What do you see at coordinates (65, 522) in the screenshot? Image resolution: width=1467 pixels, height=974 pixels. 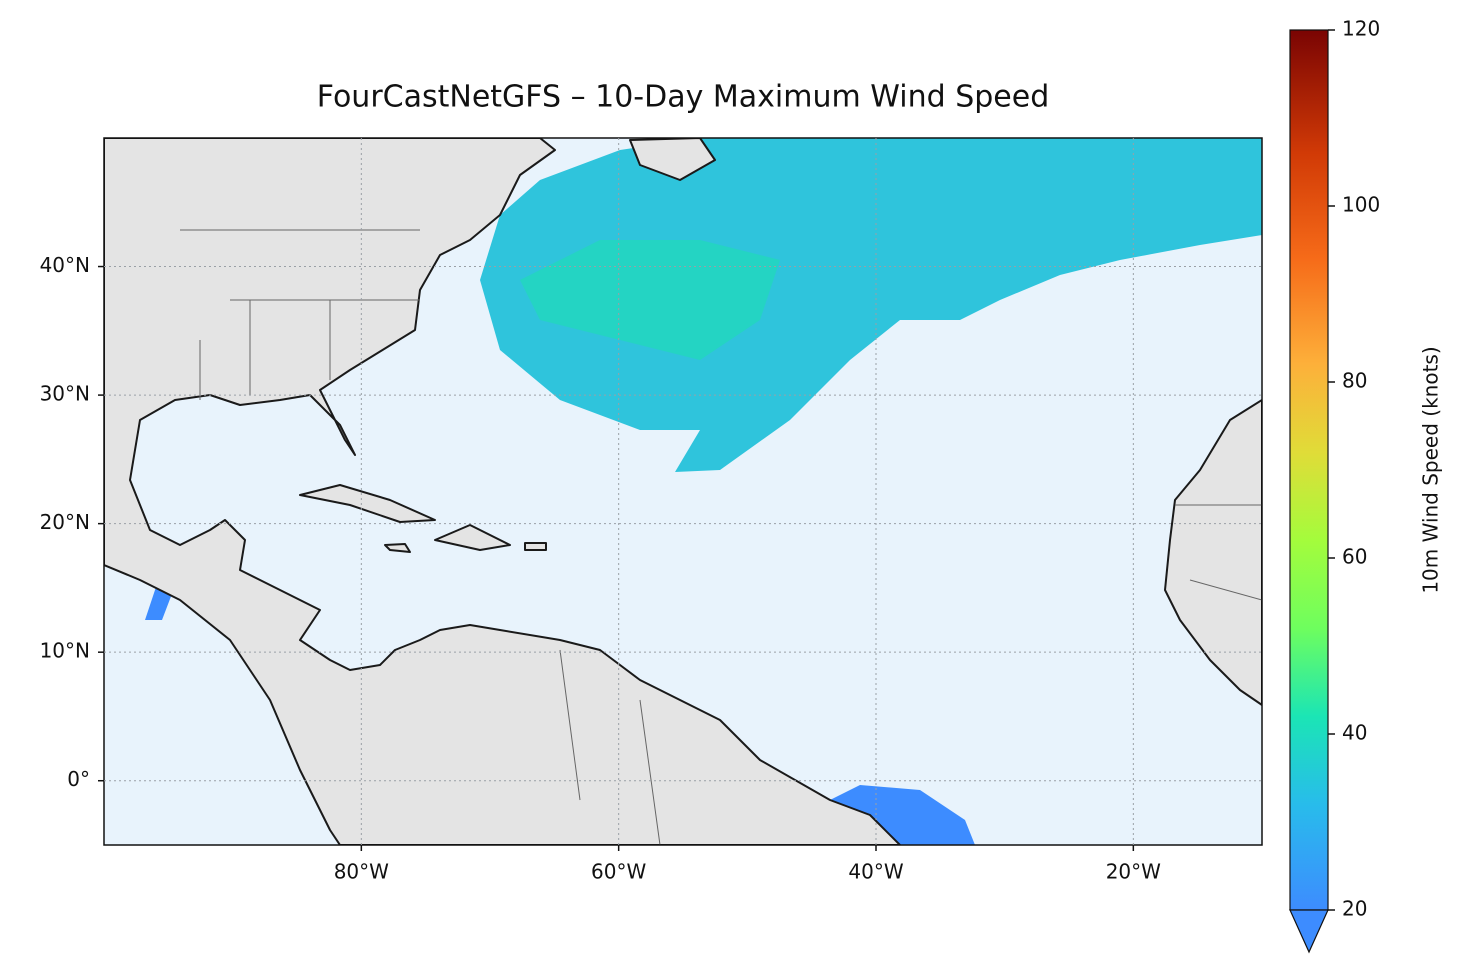 I see `y-tick-label: 20°N` at bounding box center [65, 522].